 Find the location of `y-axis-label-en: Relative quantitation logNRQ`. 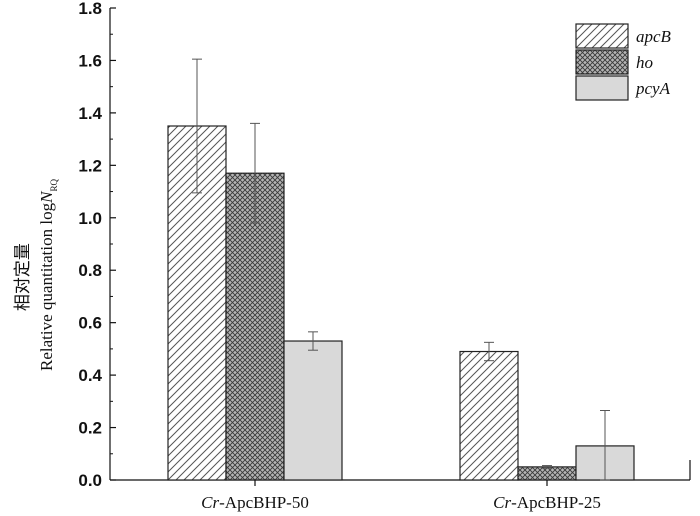

y-axis-label-en: Relative quantitation logNRQ is located at coordinates (48, 275).